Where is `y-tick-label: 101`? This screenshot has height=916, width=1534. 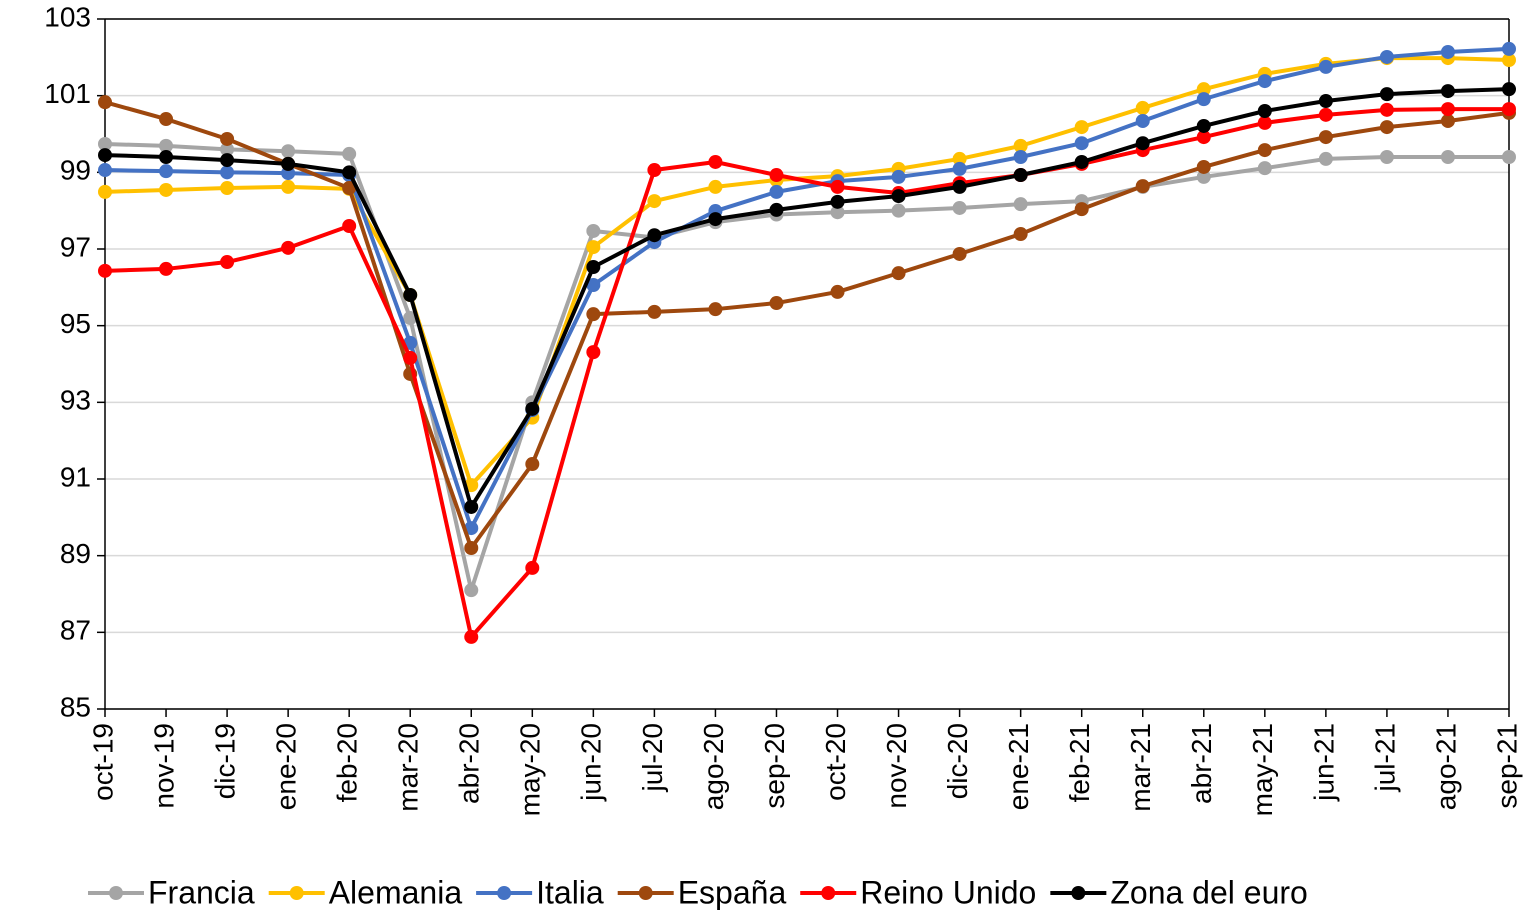 y-tick-label: 101 is located at coordinates (67, 93).